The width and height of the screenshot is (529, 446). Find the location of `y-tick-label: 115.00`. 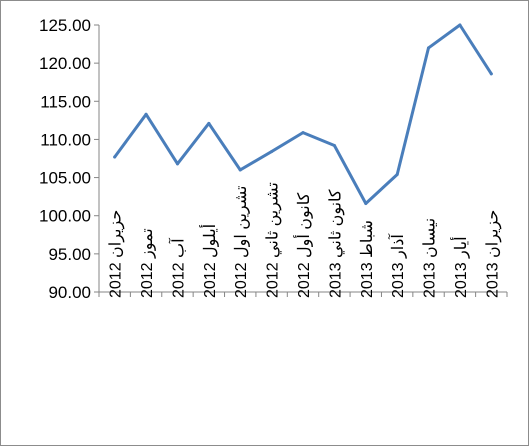

y-tick-label: 115.00 is located at coordinates (65, 101).